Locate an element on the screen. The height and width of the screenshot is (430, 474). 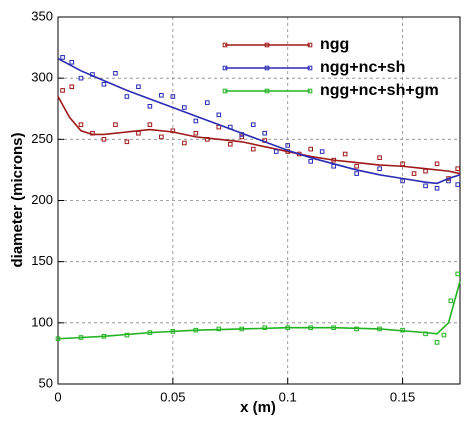
y-tick-label: 350 is located at coordinates (42, 15).